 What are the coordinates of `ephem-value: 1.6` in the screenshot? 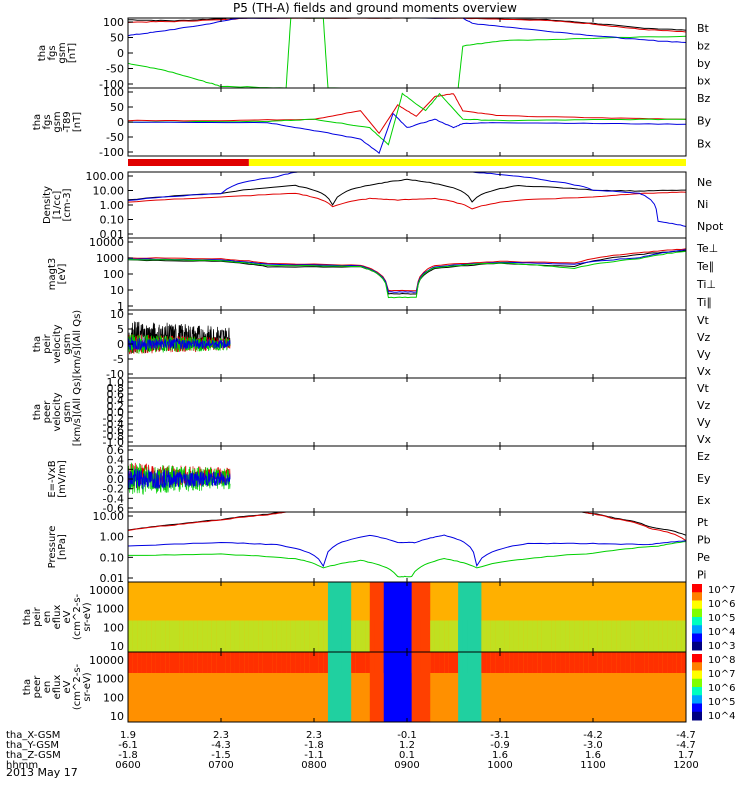 It's located at (593, 755).